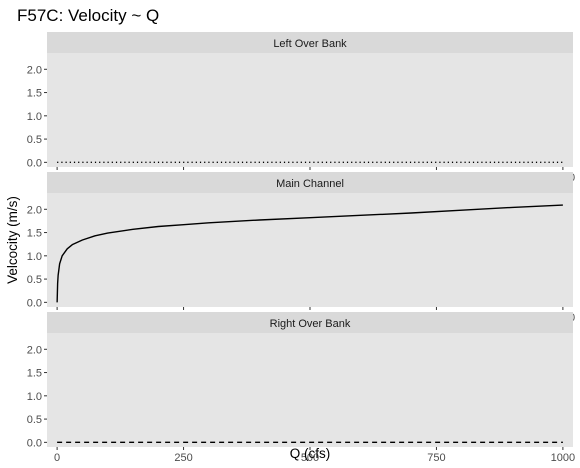 The image size is (580, 468). What do you see at coordinates (436, 458) in the screenshot?
I see `x-tick-label: 750` at bounding box center [436, 458].